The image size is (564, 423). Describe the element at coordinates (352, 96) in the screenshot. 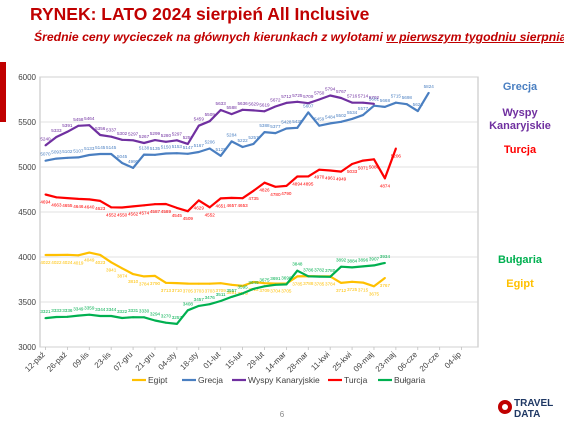

I see `data-label-wyspy: 5716` at that location.